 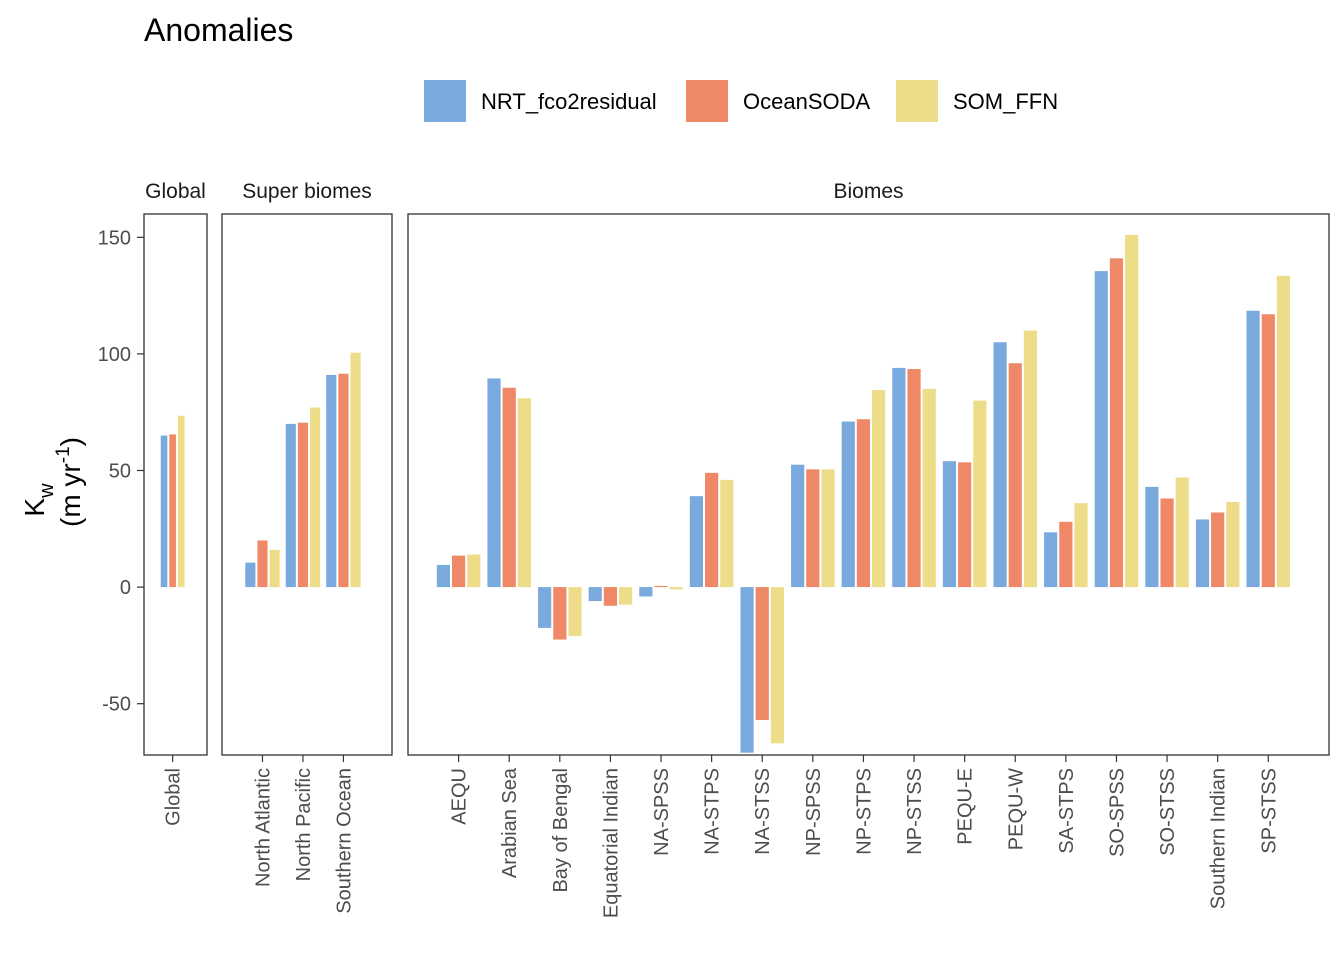 What do you see at coordinates (762, 654) in the screenshot?
I see `bar-na-stss-oceansoda` at bounding box center [762, 654].